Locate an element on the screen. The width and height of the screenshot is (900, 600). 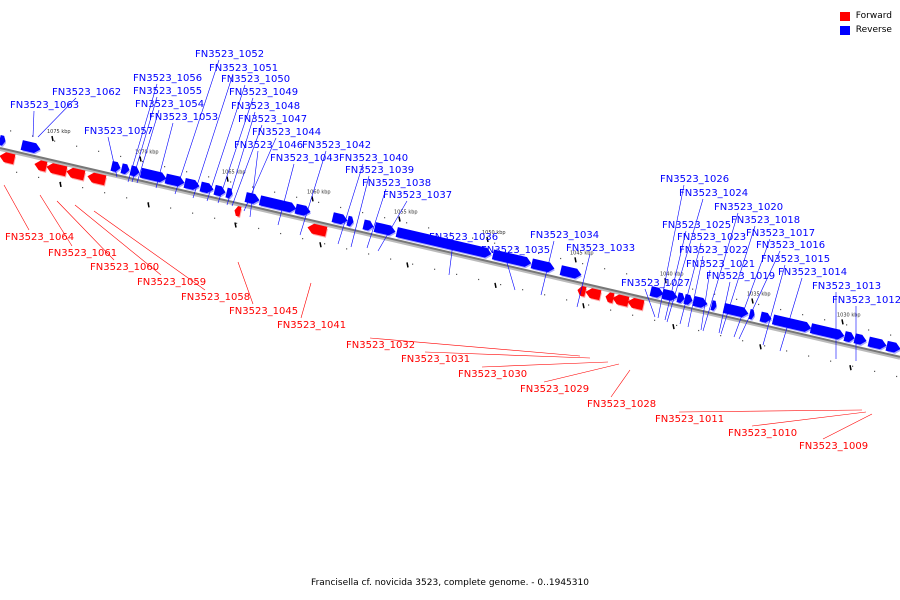
forward-label-FN3523_1032: FN3523_1032 is located at coordinates (380, 345).